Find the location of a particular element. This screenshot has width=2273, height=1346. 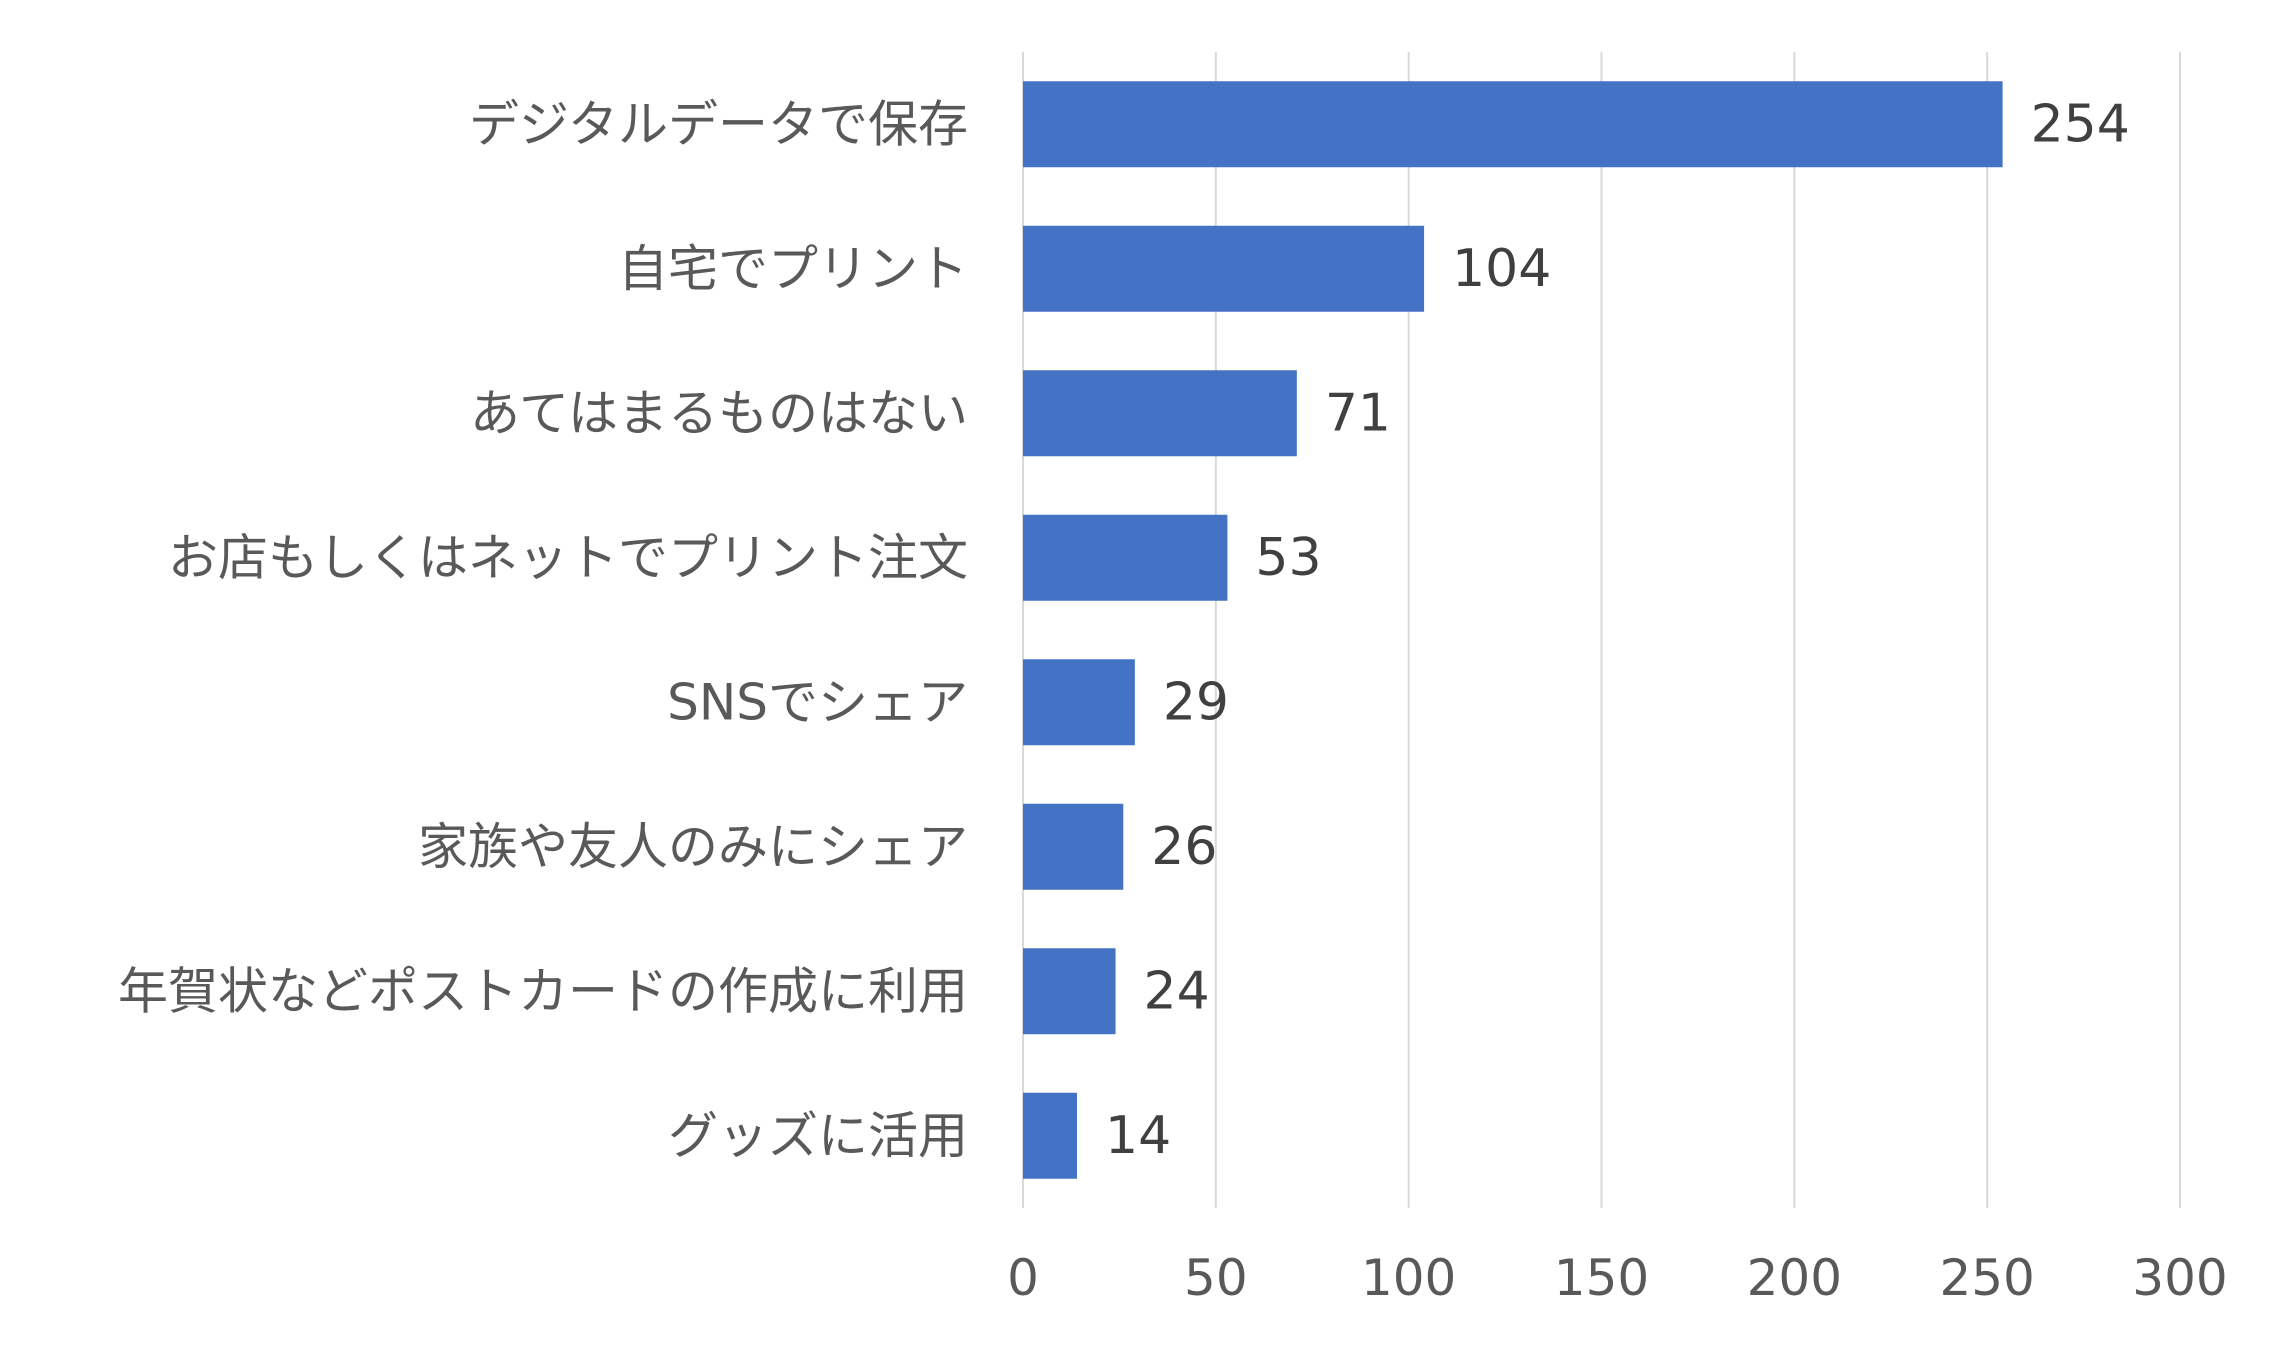

x-axis-tick-labels: 0 50 100 150 200 250 300 is located at coordinates (1617, 1278).